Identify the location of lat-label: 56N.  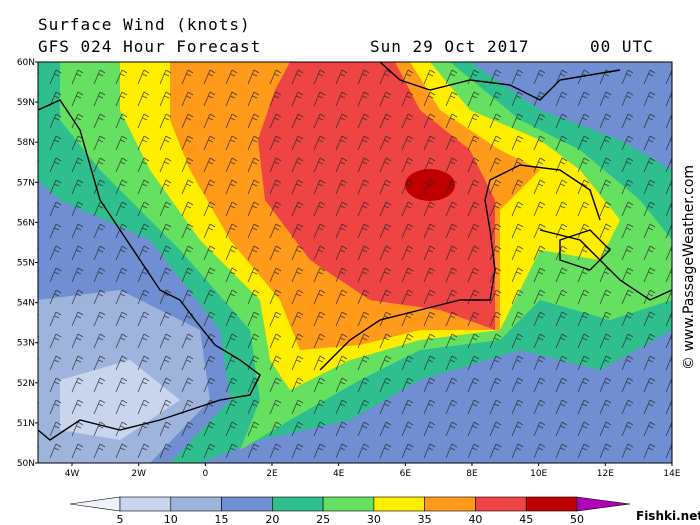
(26, 223).